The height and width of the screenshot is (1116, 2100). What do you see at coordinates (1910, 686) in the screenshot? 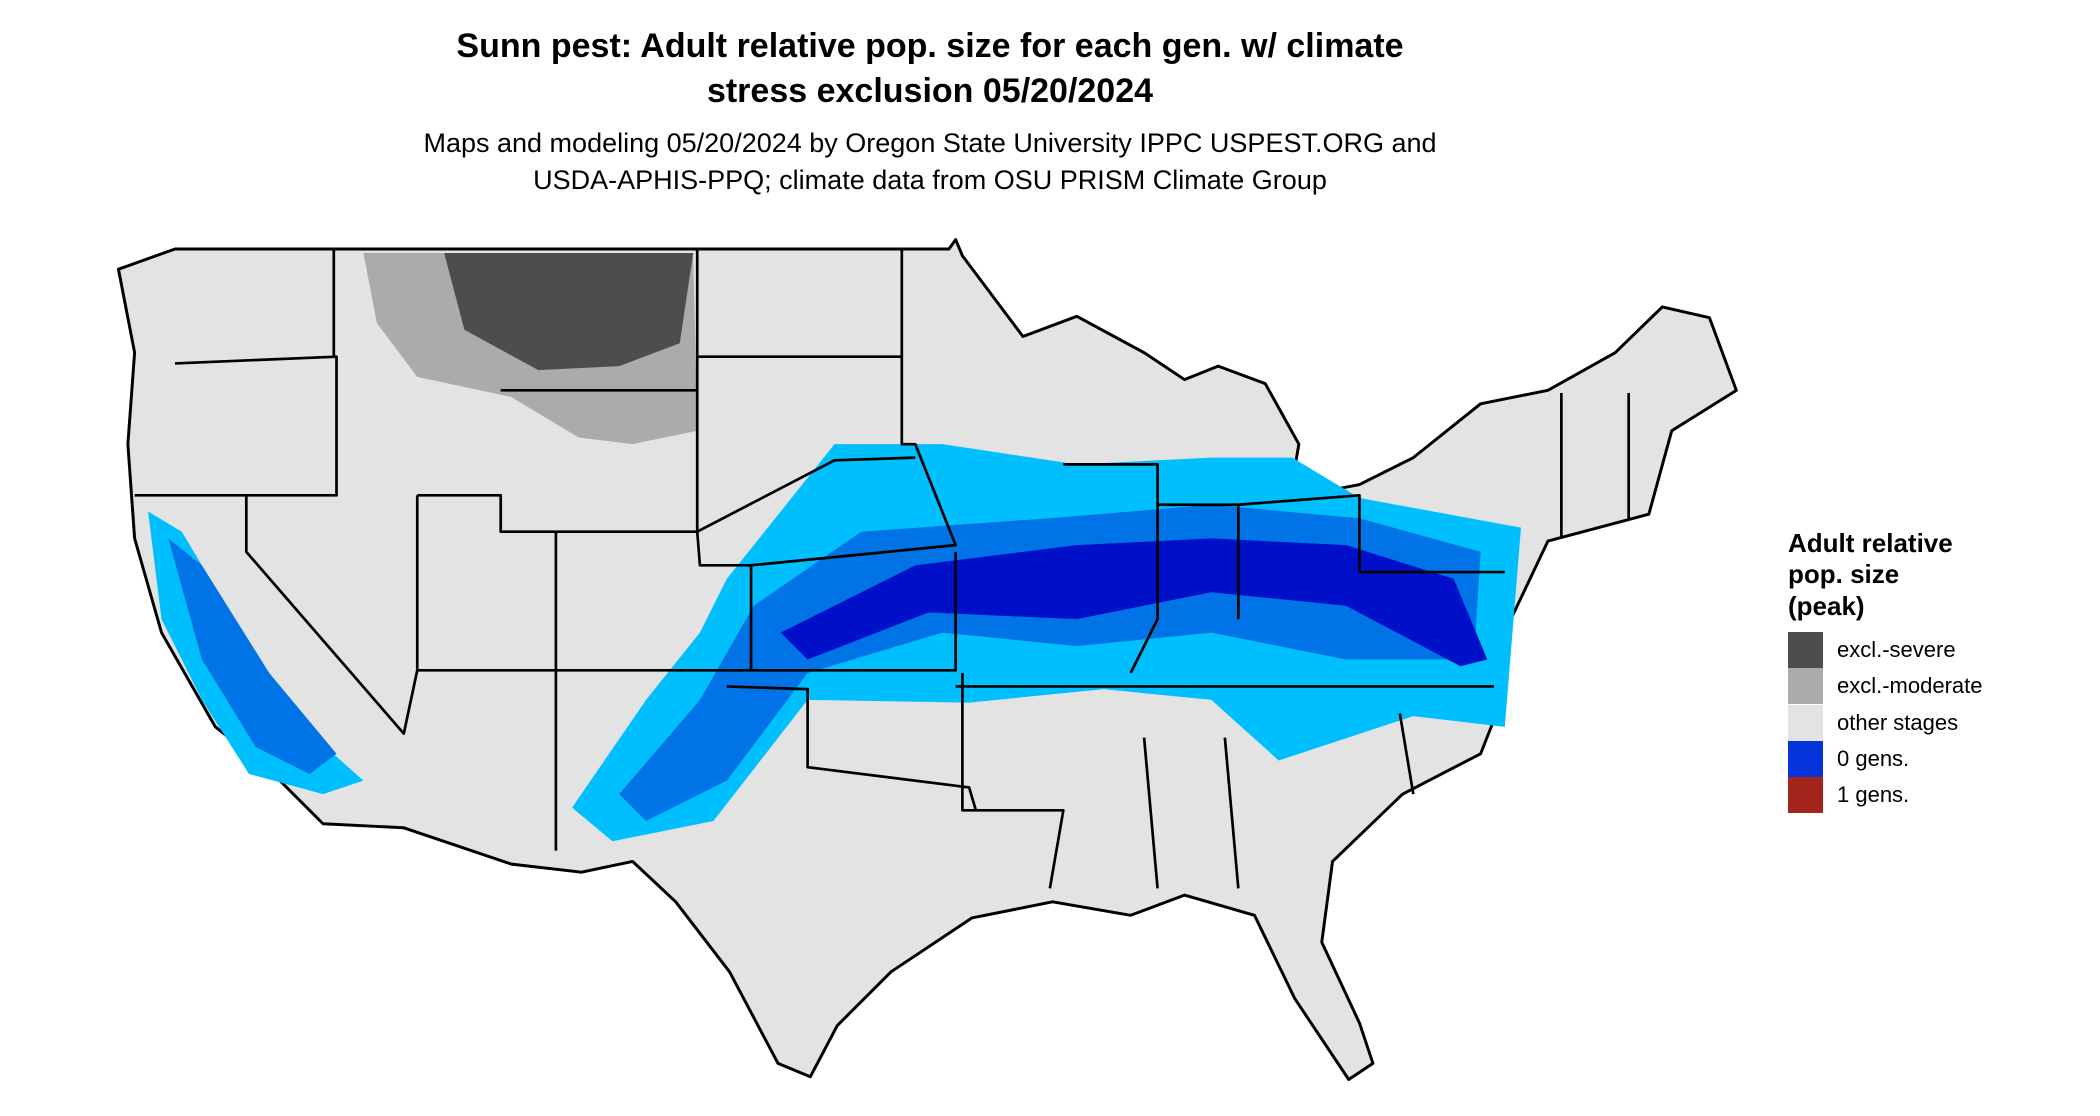
I see `legend-label: excl.-moderate` at bounding box center [1910, 686].